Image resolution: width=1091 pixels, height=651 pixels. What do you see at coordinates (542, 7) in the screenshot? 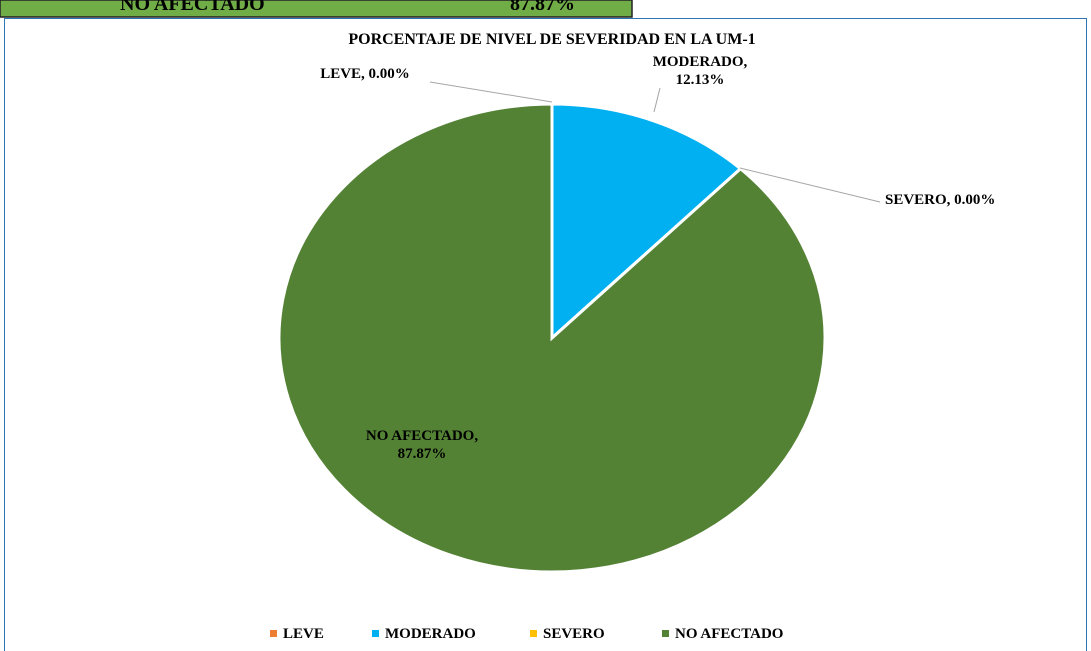
I see `row-value: 87.87%` at bounding box center [542, 7].